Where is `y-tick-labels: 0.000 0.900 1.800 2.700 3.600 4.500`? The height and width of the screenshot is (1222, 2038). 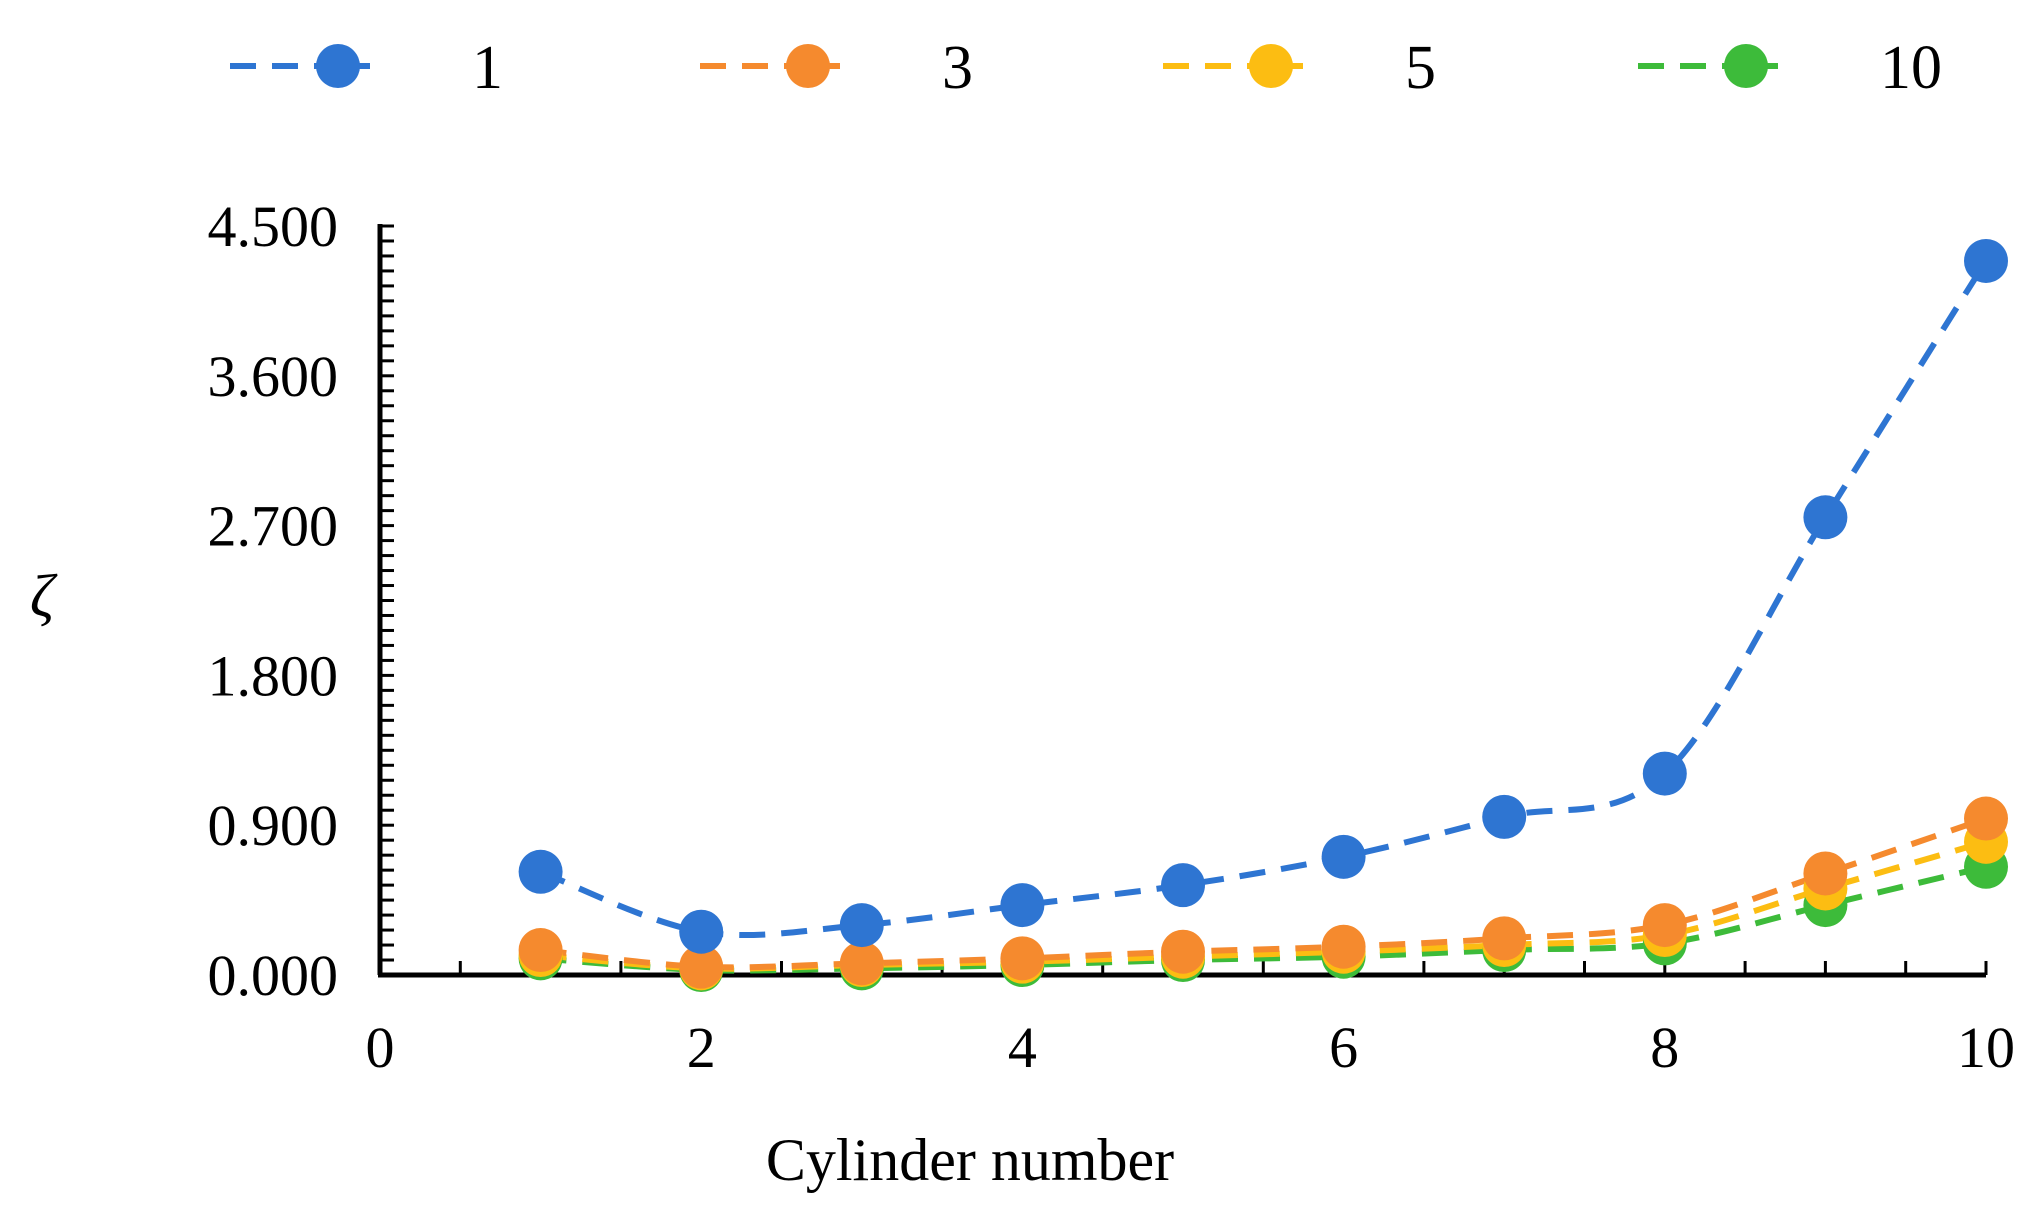 y-tick-labels: 0.000 0.900 1.800 2.700 3.600 4.500 is located at coordinates (273, 601).